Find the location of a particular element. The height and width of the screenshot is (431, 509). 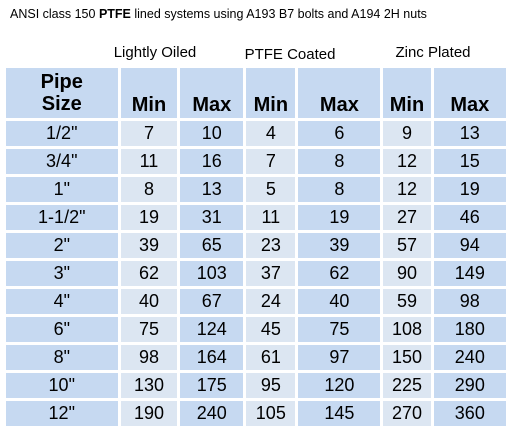

table-row: 1-1/2" 19 31 11 19 27 46 is located at coordinates (256, 217).